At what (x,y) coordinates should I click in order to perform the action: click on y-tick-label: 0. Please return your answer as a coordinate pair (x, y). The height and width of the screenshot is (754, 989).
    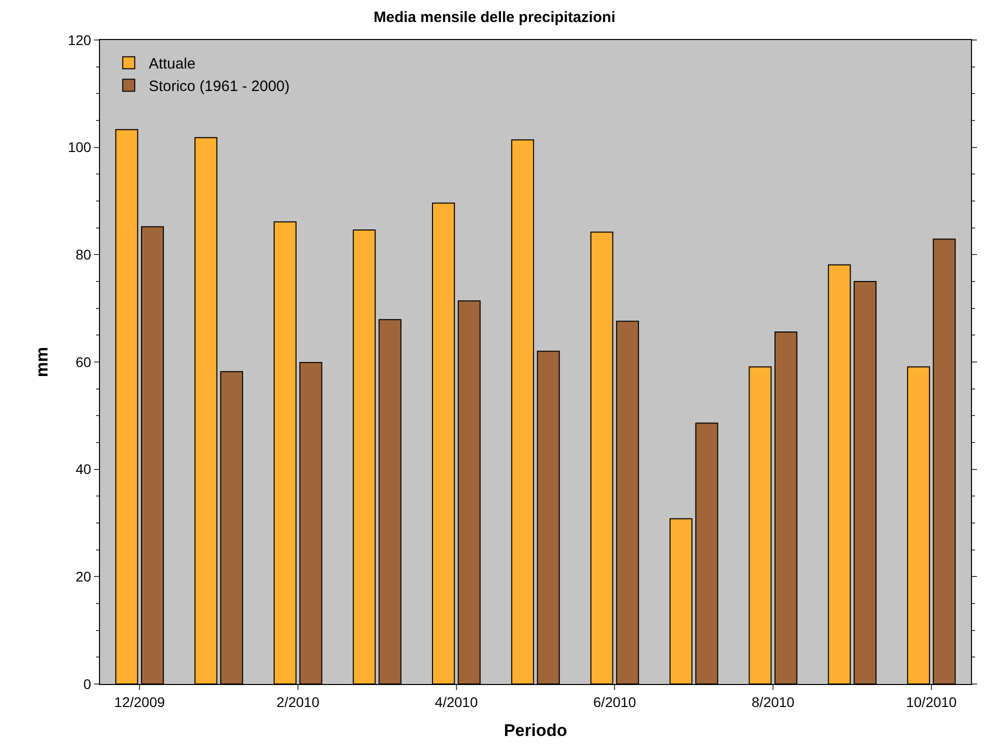
    Looking at the image, I should click on (87, 684).